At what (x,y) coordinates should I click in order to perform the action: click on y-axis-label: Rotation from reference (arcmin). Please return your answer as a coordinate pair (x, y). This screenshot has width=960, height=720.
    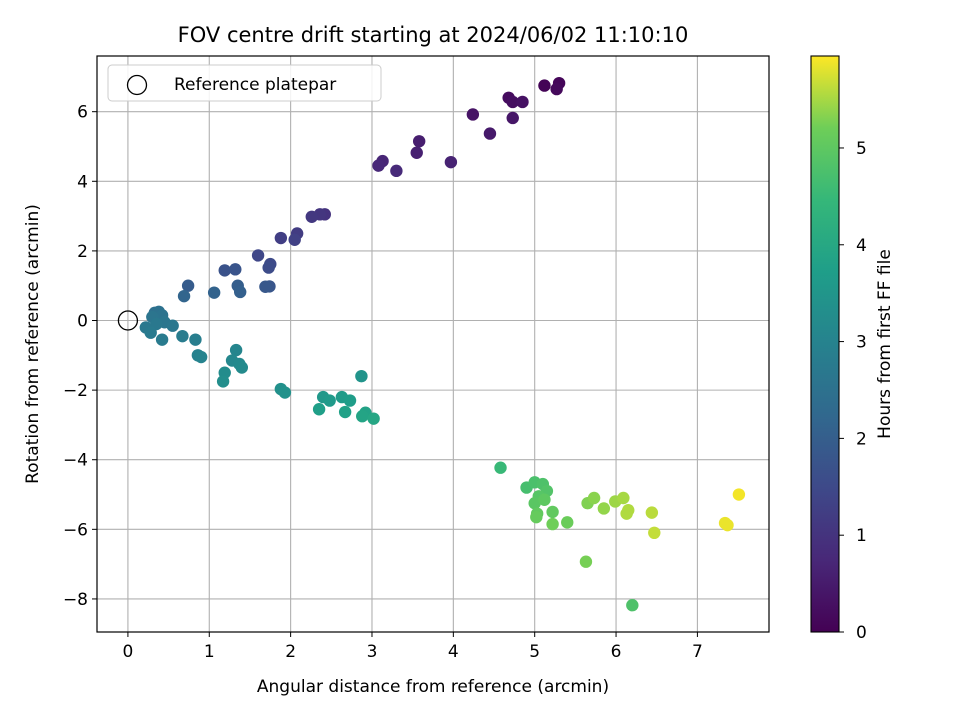
    Looking at the image, I should click on (33, 344).